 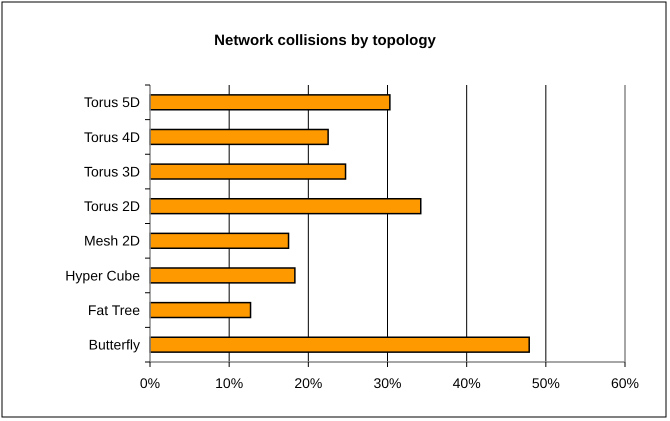 I want to click on x-tick-label: 0%, so click(x=150, y=383).